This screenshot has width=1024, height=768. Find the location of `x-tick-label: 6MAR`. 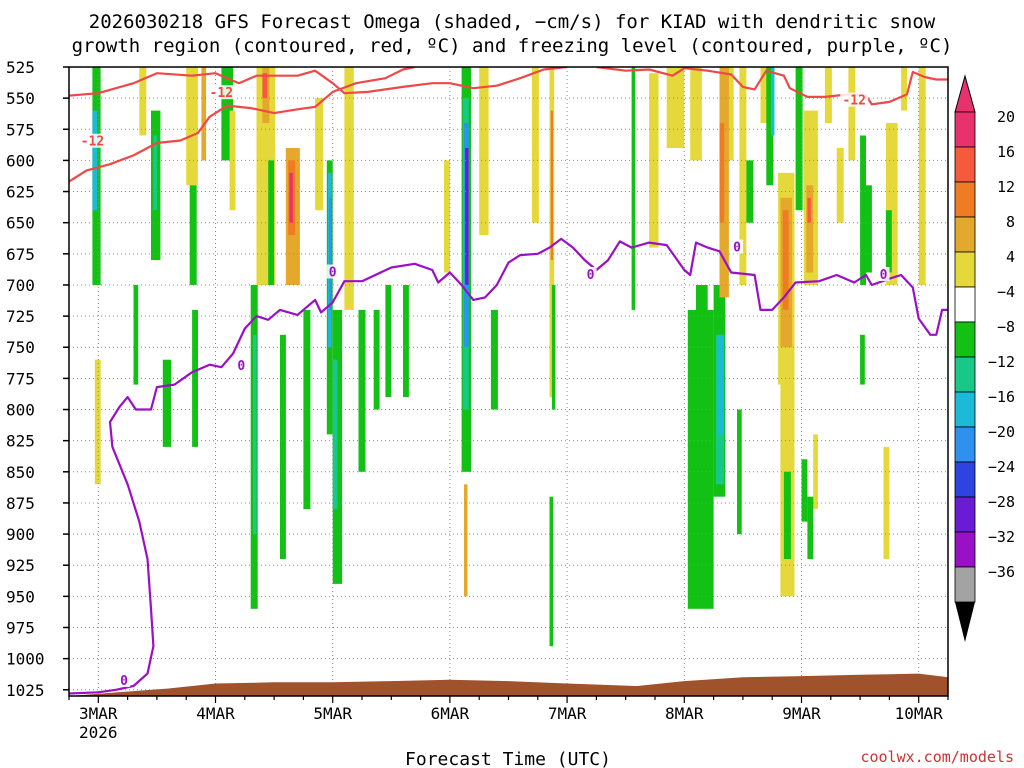

x-tick-label: 6MAR is located at coordinates (450, 713).